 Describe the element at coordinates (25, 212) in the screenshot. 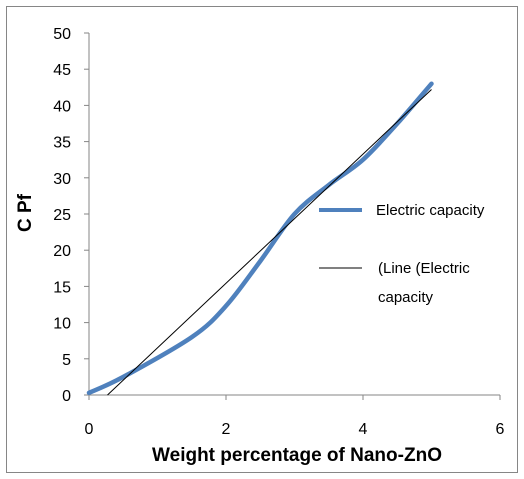

I see `y-axis-title: C Pf` at that location.